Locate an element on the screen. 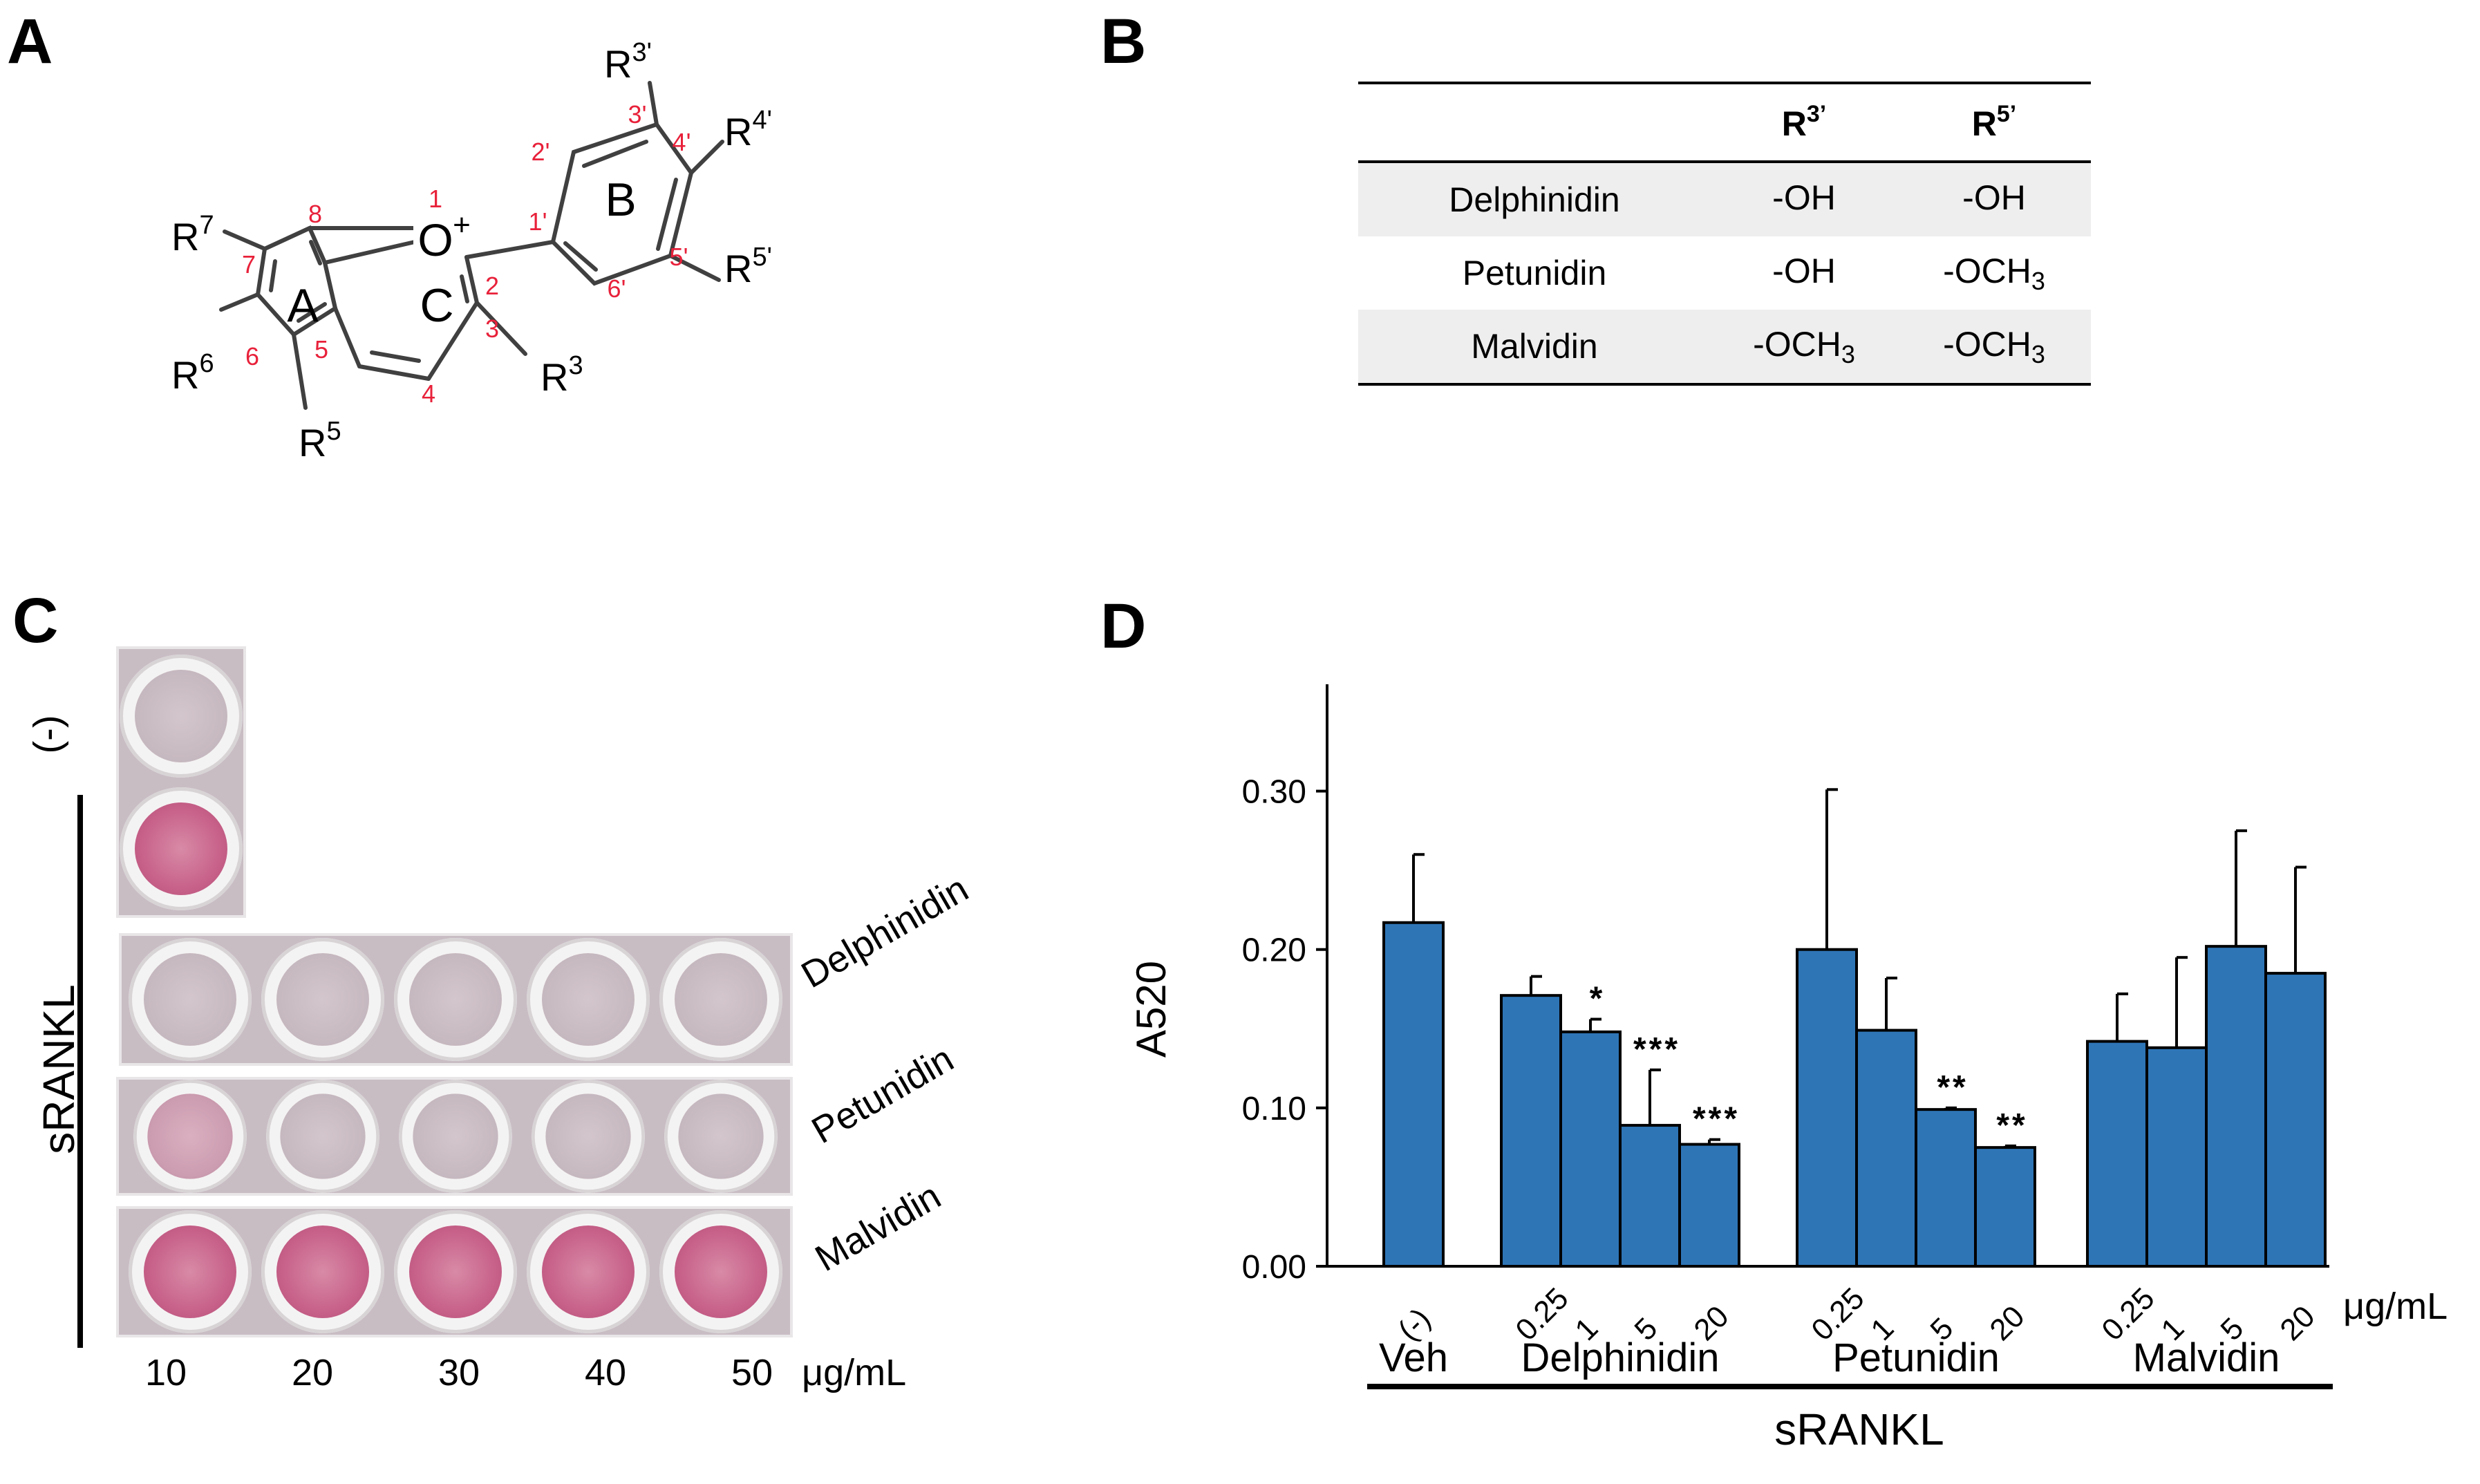 Image resolution: width=2480 pixels, height=1484 pixels. atom-number: 2' is located at coordinates (541, 152).